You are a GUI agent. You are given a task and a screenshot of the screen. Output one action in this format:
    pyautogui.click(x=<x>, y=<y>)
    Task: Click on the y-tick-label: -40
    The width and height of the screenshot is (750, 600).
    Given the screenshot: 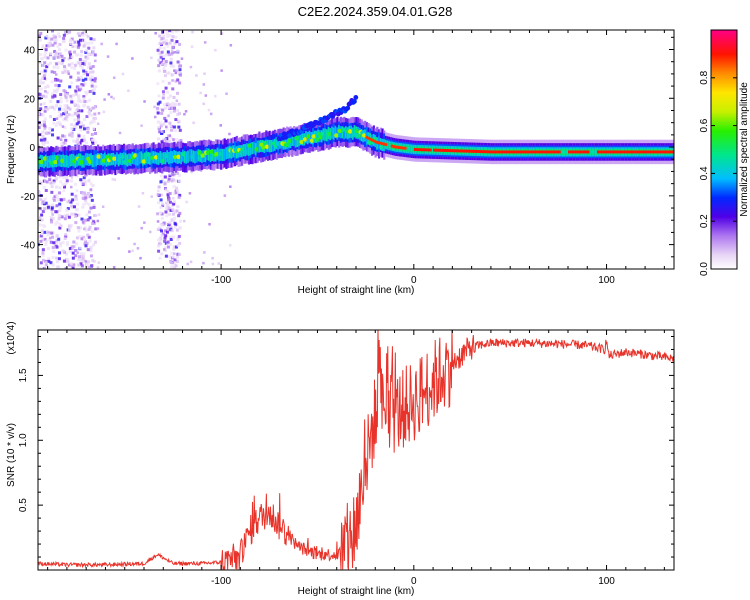 What is the action you would take?
    pyautogui.click(x=28, y=246)
    